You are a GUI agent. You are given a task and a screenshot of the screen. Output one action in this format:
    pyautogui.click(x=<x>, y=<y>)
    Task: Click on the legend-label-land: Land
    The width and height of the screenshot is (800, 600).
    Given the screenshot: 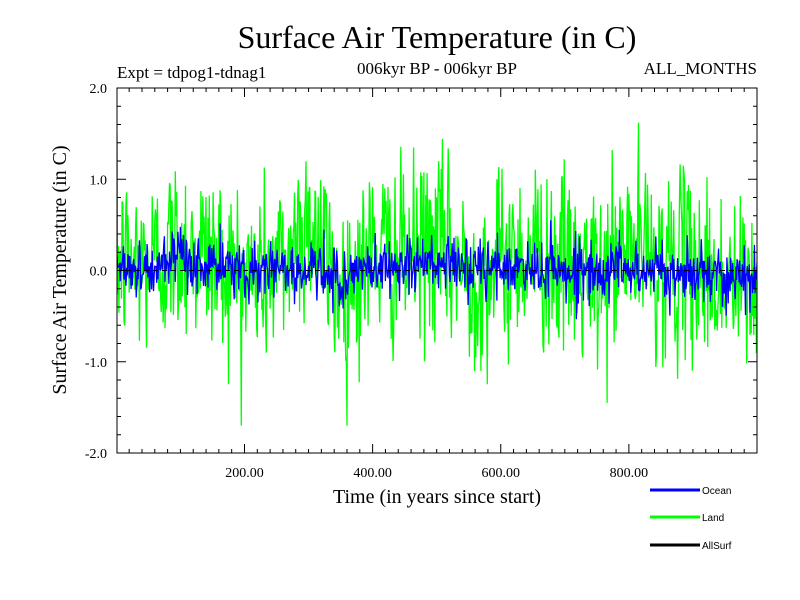 What is the action you would take?
    pyautogui.click(x=713, y=518)
    